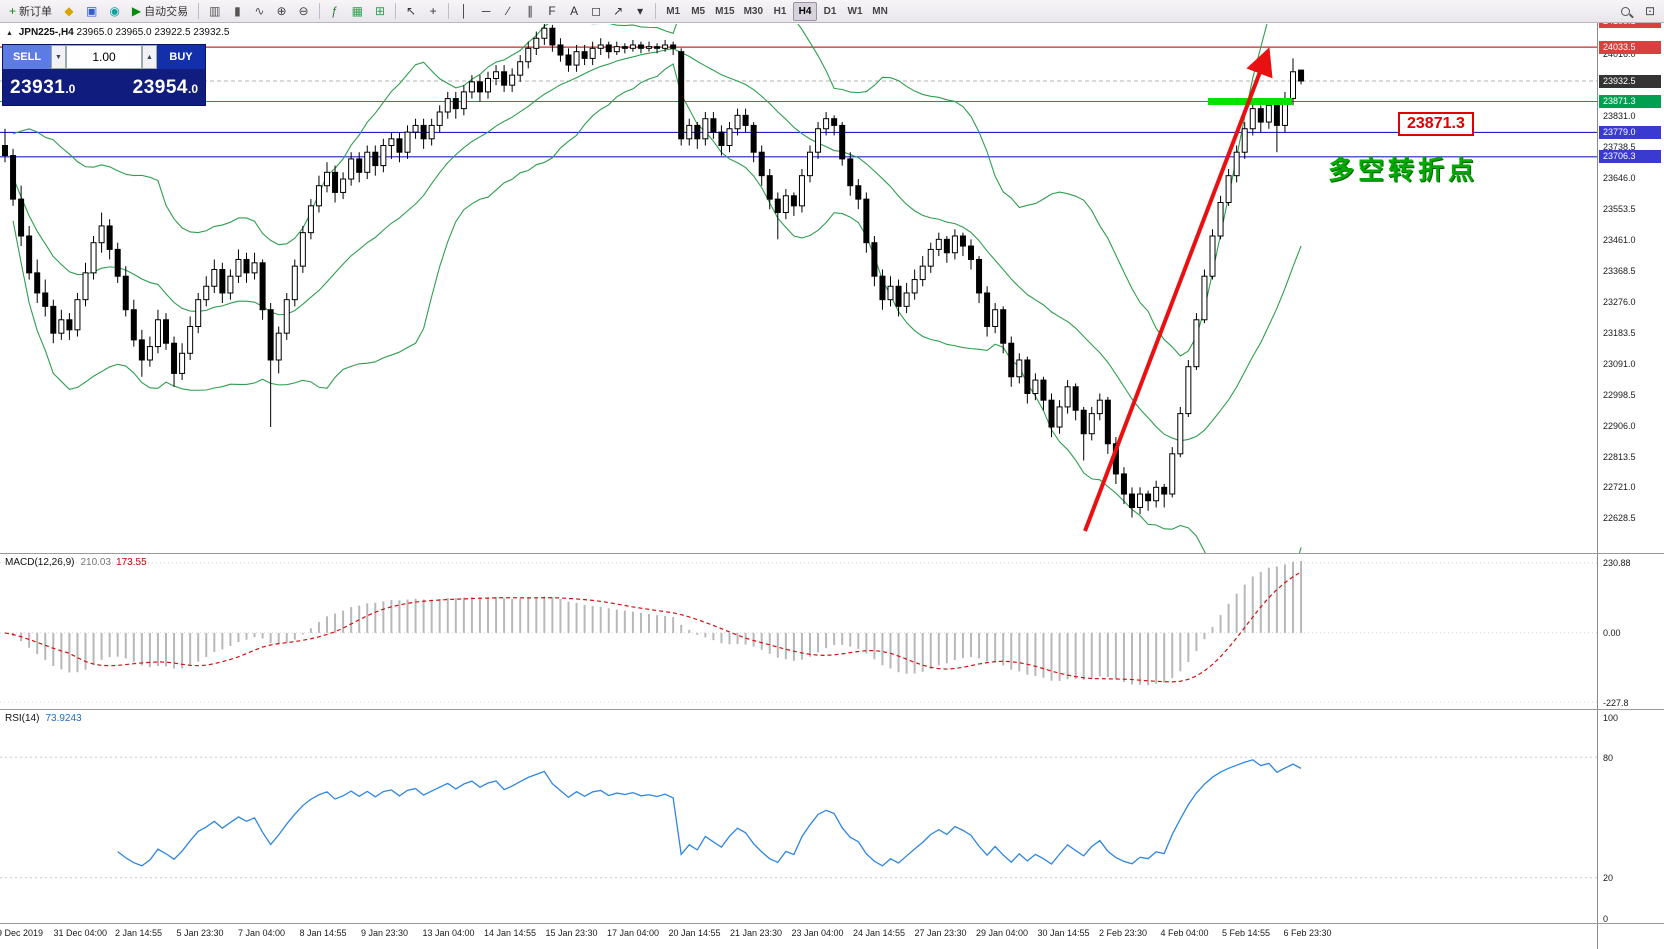  Describe the element at coordinates (215, 11) in the screenshot. I see `bars-chart-icon: ▥` at that location.